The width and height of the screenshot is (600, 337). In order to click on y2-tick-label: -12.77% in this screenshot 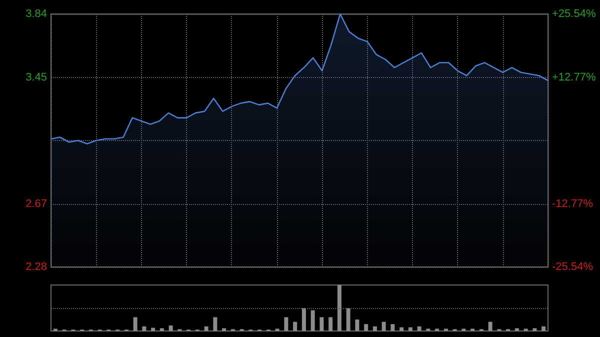, I will do `click(573, 204)`.